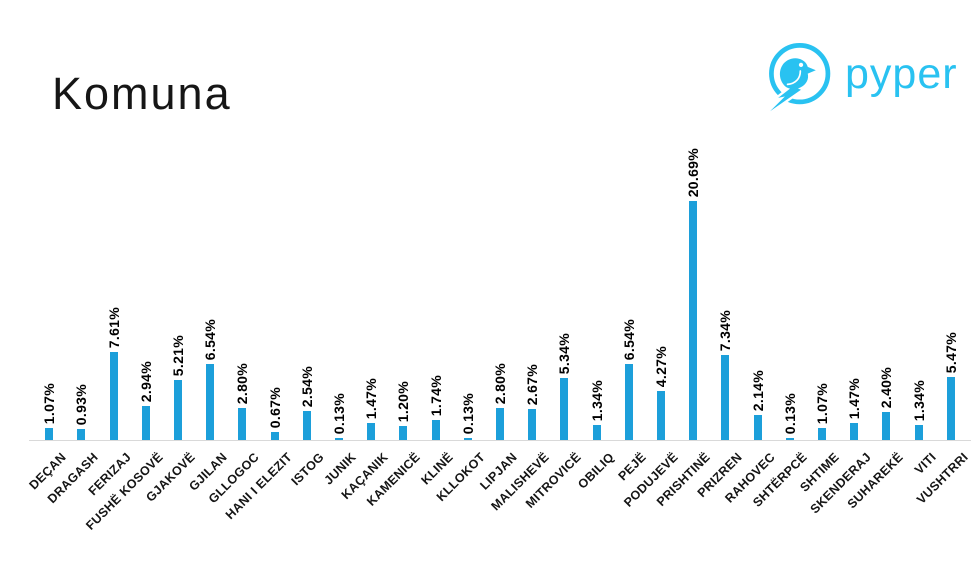  Describe the element at coordinates (886, 387) in the screenshot. I see `value-label: 2.40%` at that location.